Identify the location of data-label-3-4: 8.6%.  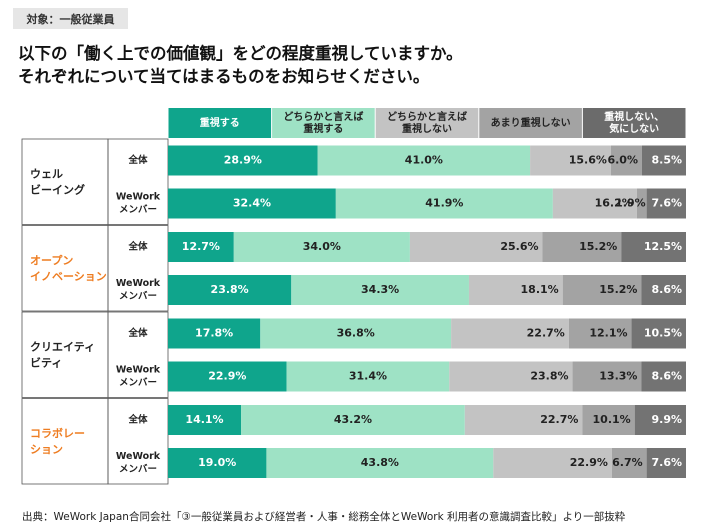
(666, 289).